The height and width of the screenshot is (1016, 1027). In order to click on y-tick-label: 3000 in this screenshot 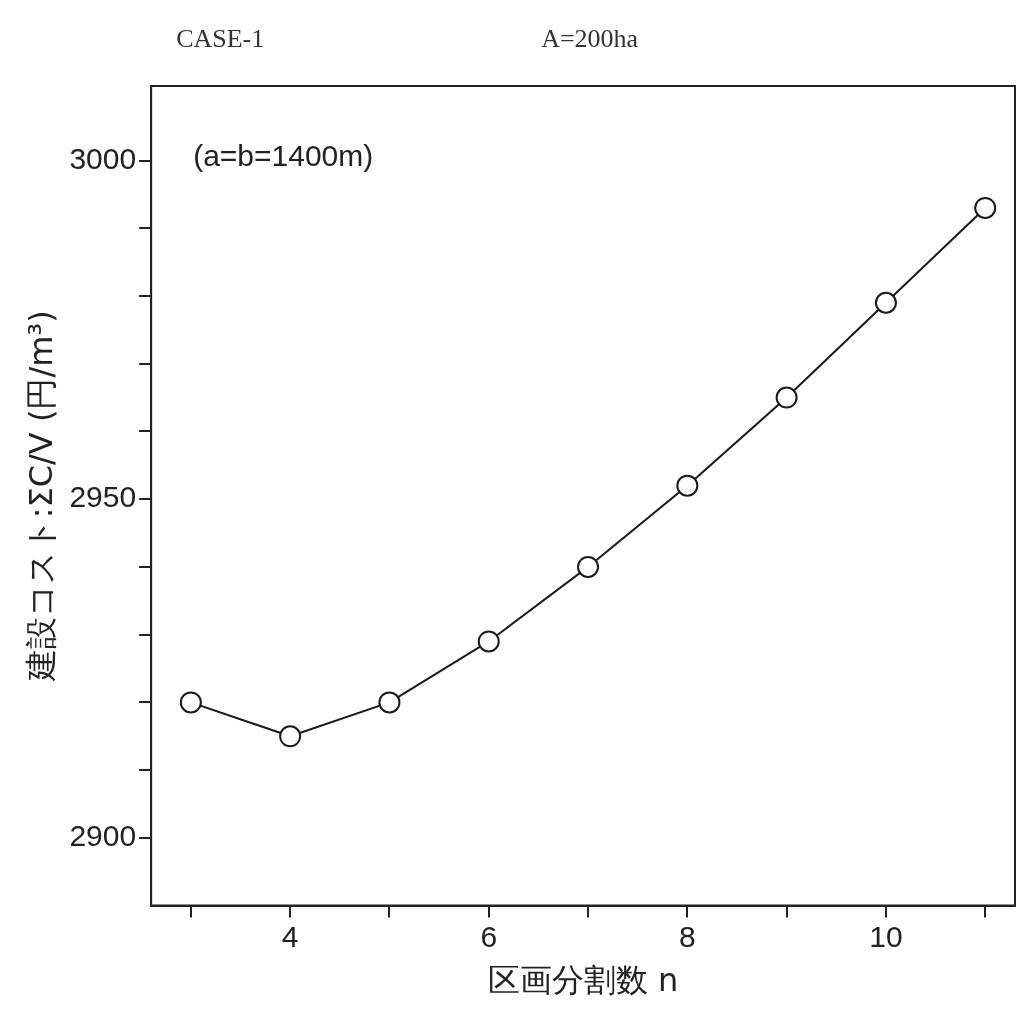, I will do `click(103, 158)`.